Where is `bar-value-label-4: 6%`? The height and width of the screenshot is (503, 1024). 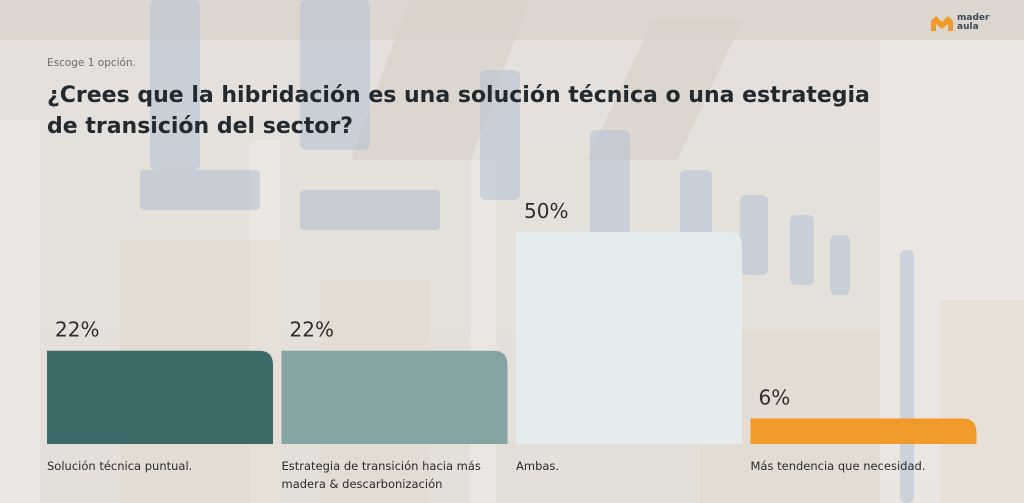
bar-value-label-4: 6% is located at coordinates (775, 398).